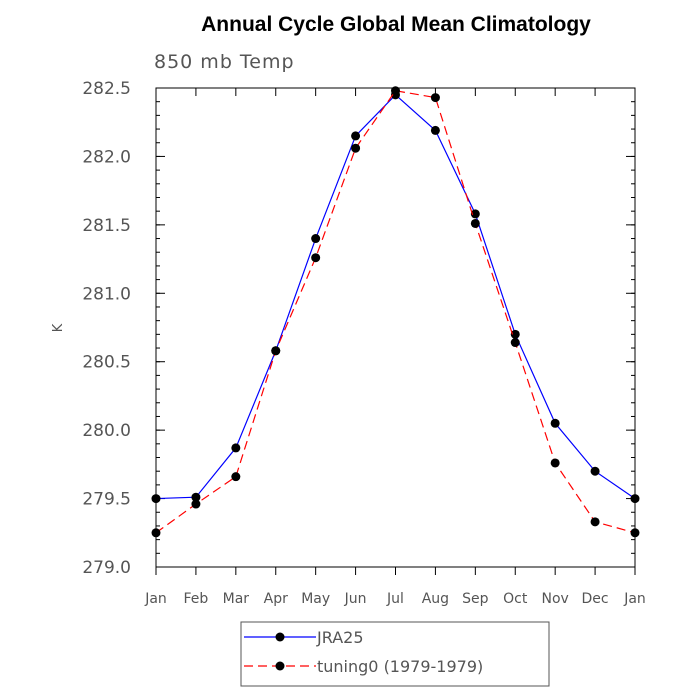  I want to click on y-tick-label: 281.0, so click(106, 294).